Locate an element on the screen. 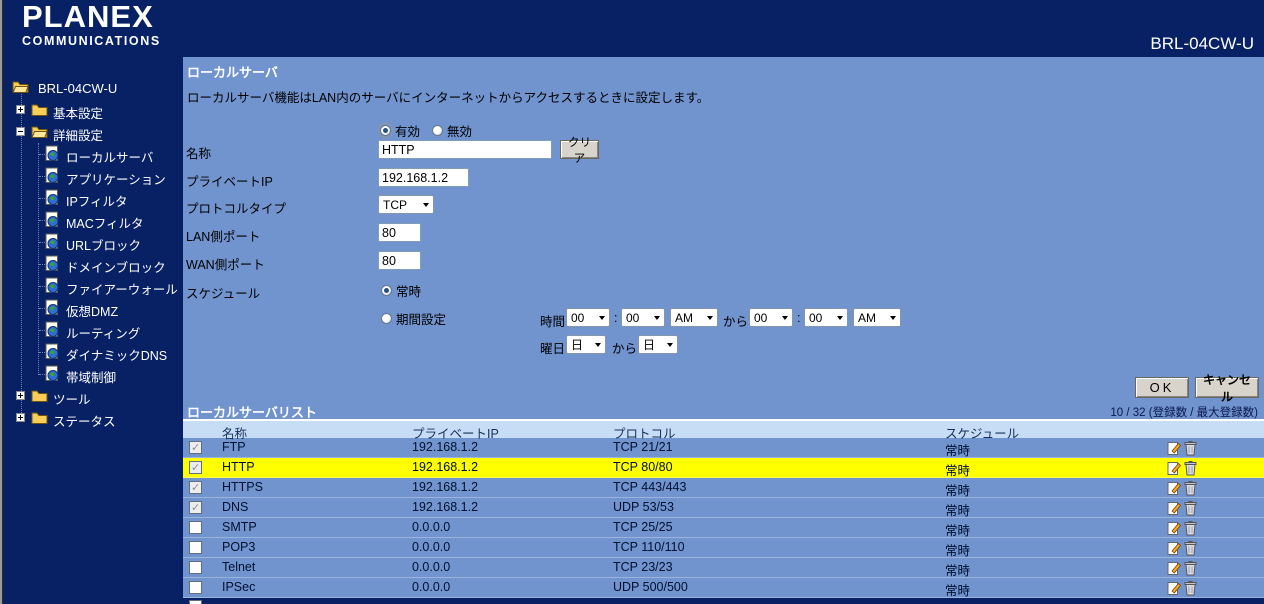 The image size is (1264, 604). sidebar-item-advanced-settings: 詳細設定 is located at coordinates (91, 132).